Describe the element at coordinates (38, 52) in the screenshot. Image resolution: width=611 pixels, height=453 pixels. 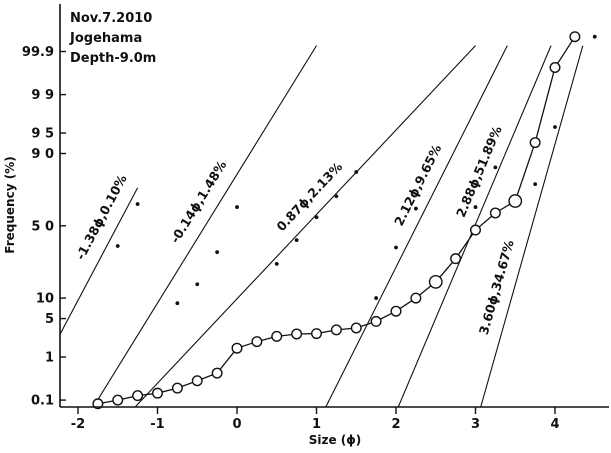
I see `y-tick-label: 99.9` at that location.